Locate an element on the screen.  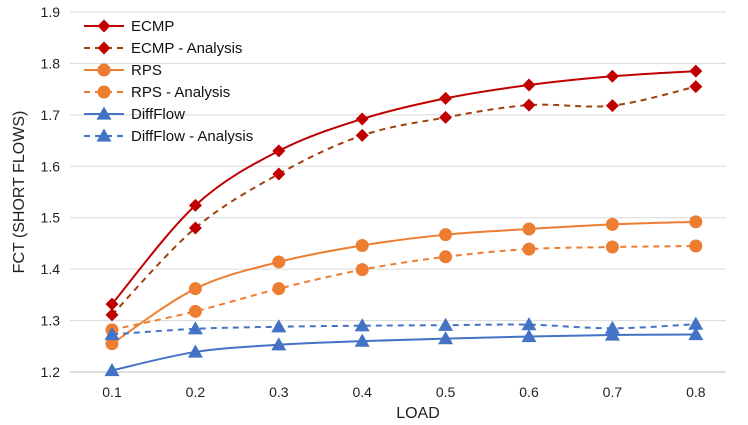
legend-label: DiffFlow is located at coordinates (158, 114).